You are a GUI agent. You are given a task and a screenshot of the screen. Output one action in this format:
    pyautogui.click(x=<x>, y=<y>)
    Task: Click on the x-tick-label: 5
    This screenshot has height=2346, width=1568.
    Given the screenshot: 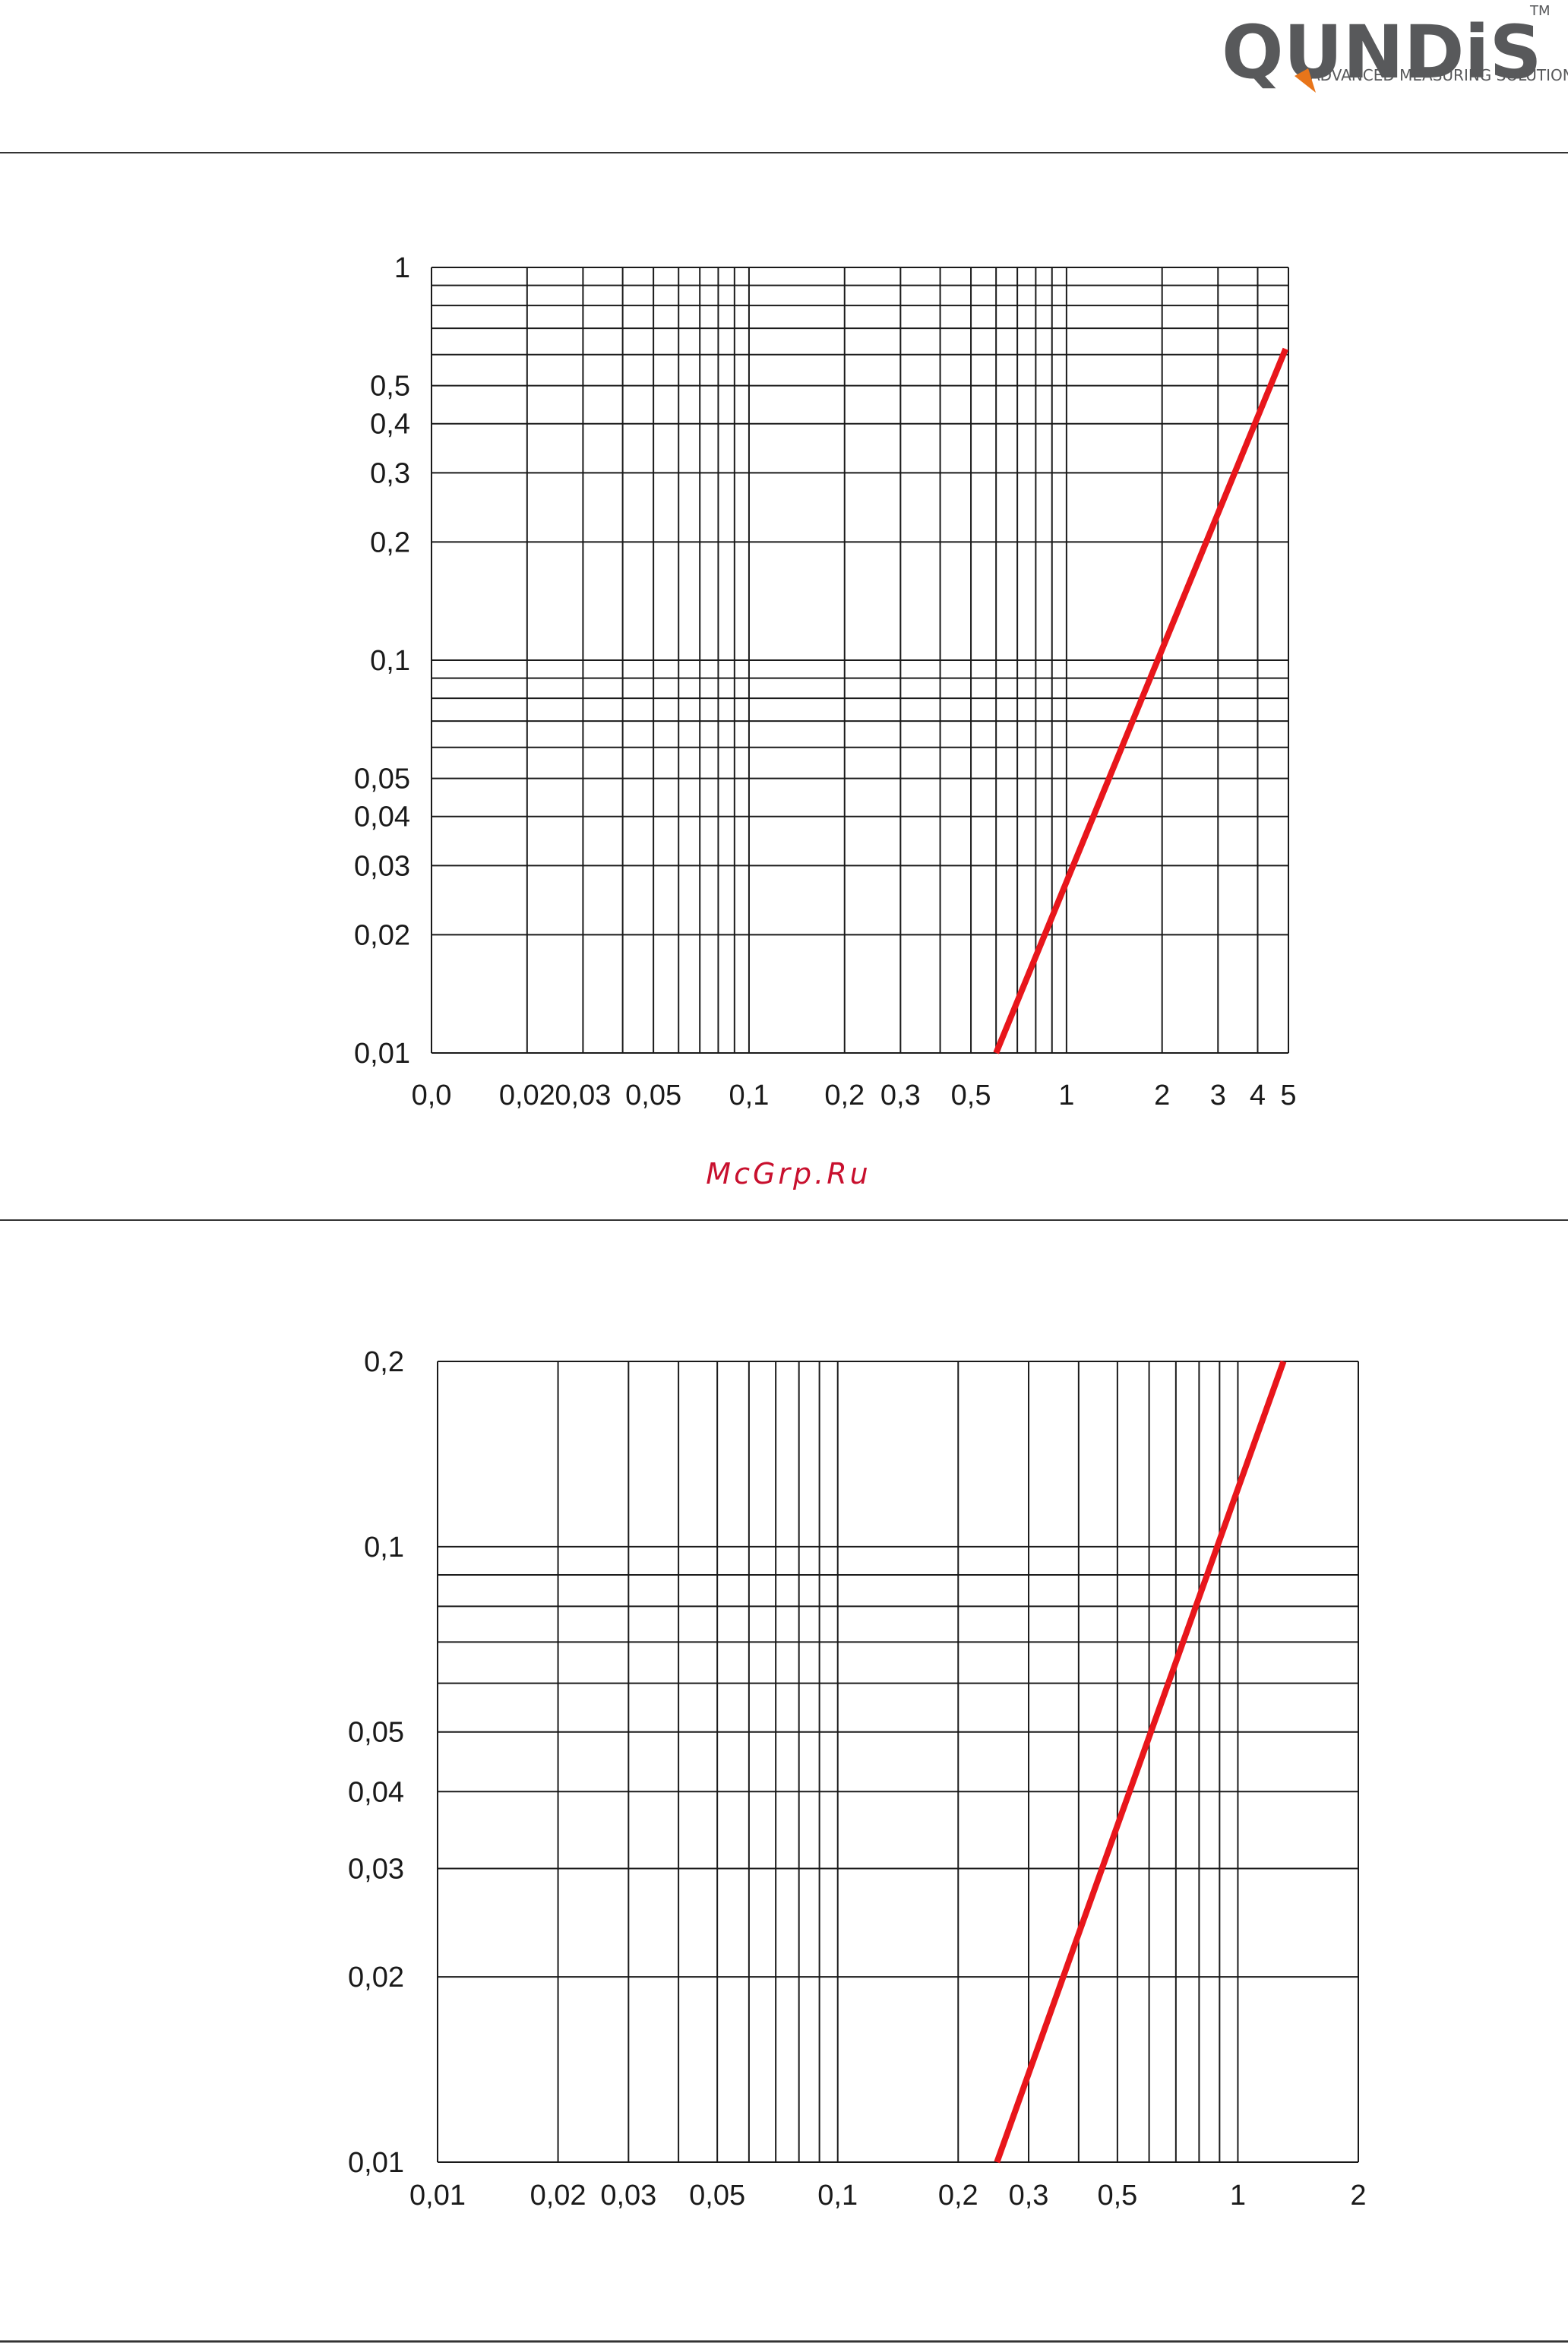 What is the action you would take?
    pyautogui.click(x=1288, y=1095)
    